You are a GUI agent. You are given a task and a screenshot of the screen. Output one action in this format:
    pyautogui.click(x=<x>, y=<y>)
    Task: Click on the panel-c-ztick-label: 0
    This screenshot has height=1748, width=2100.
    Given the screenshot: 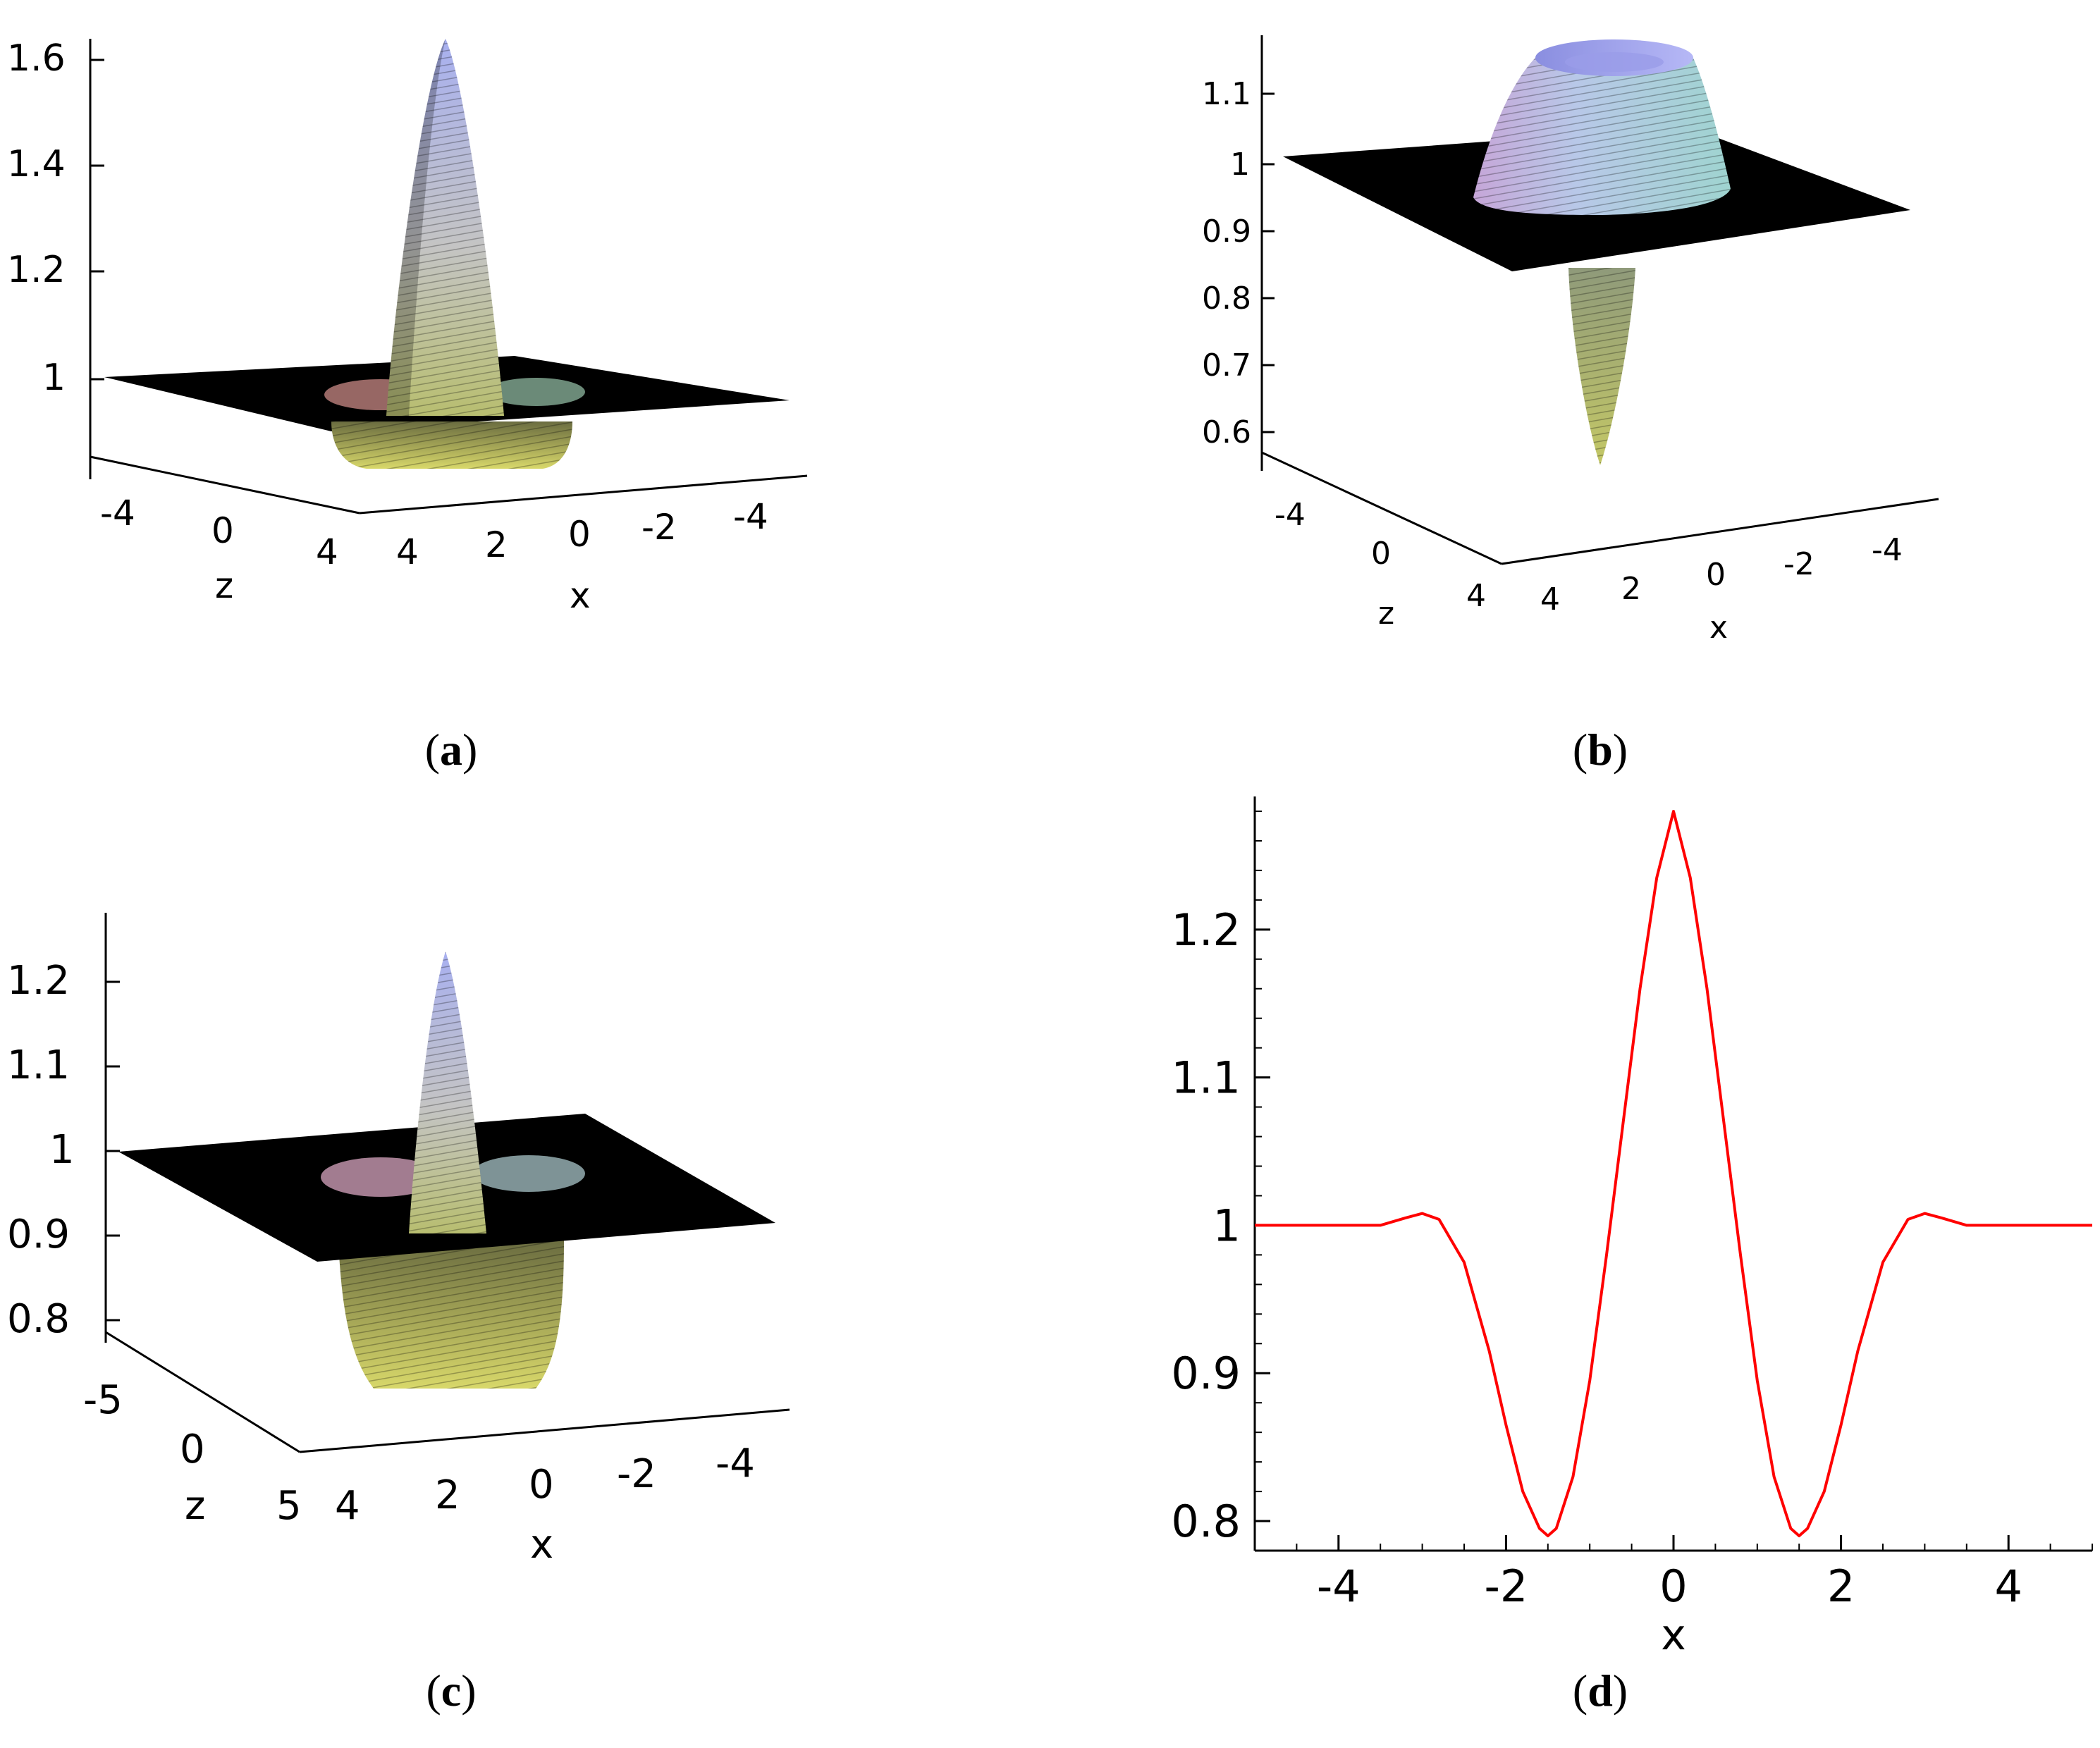 What is the action you would take?
    pyautogui.click(x=192, y=1449)
    